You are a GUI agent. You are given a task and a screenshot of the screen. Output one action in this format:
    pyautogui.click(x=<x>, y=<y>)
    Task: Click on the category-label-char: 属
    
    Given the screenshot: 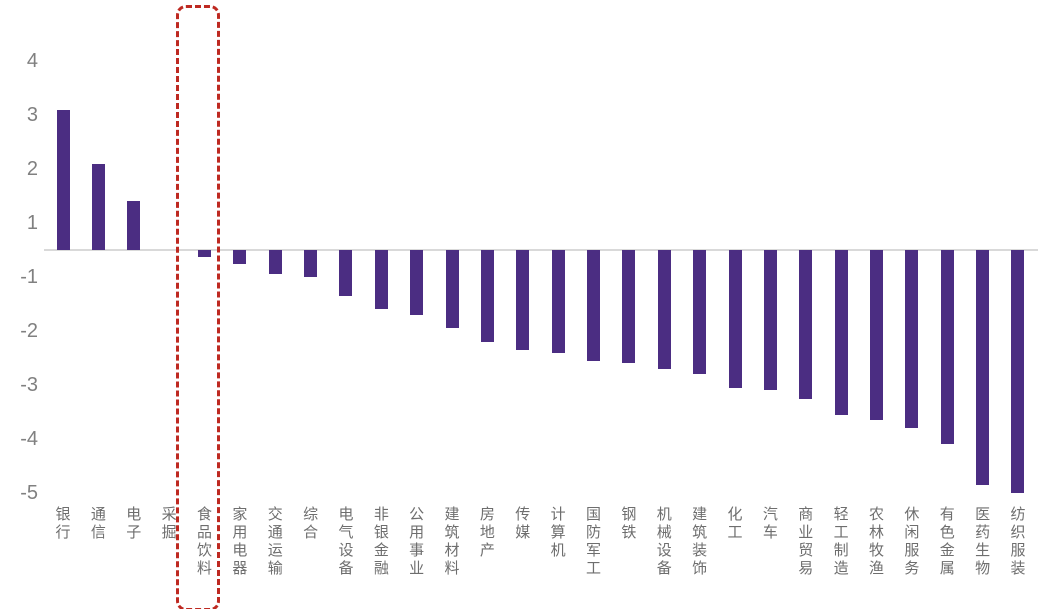 What is the action you would take?
    pyautogui.click(x=947, y=569)
    